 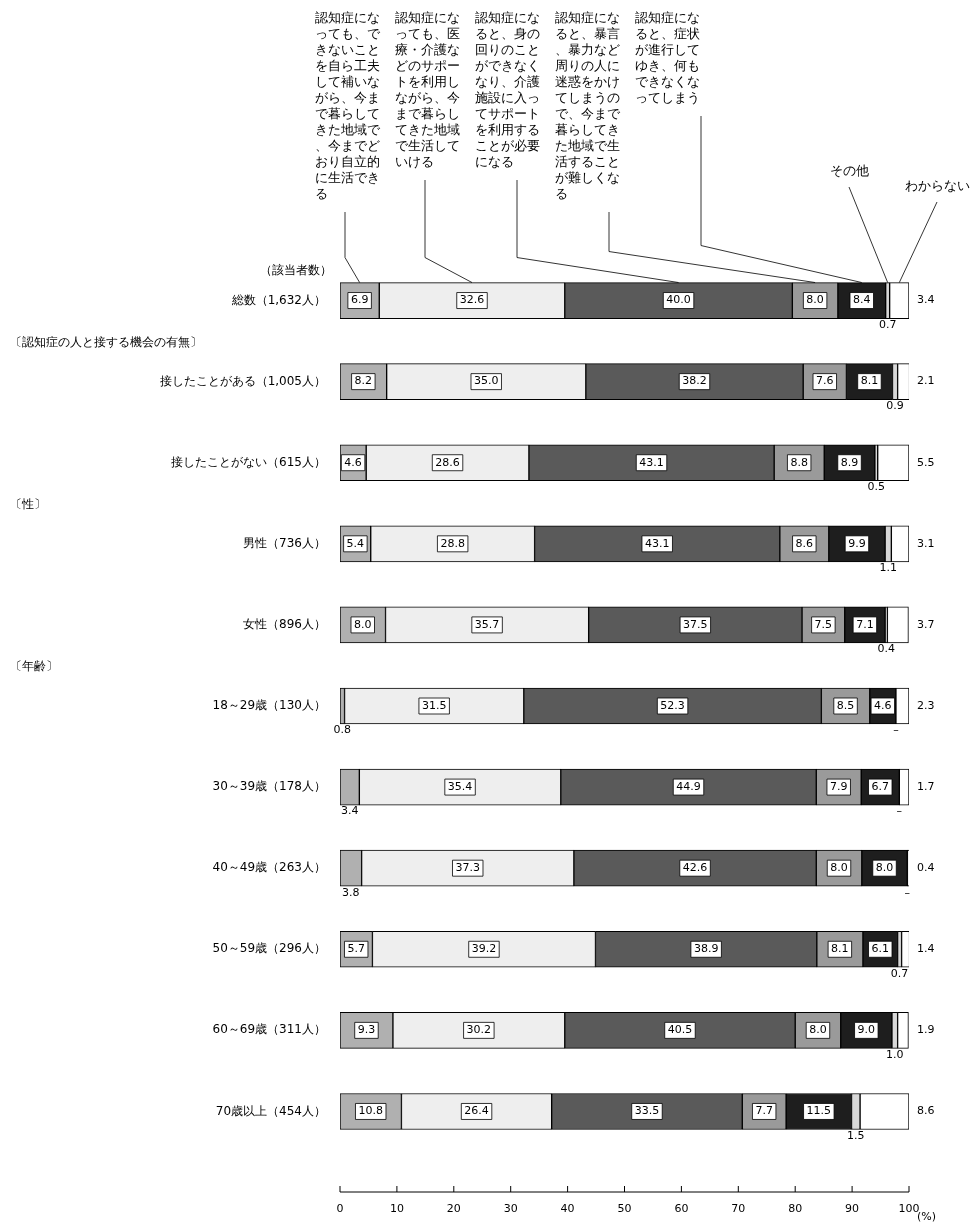 I want to click on data-label: 32.6, so click(x=472, y=300).